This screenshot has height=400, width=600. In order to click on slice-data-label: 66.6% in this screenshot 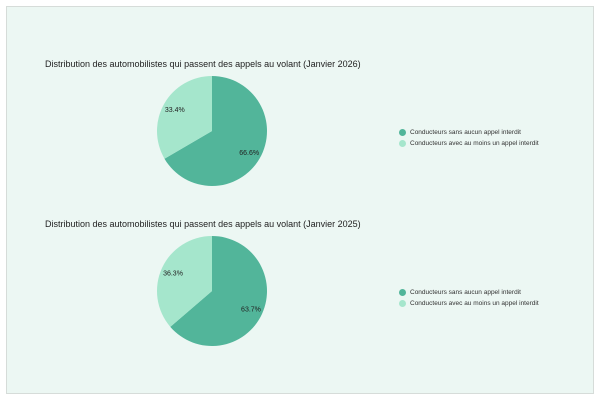, I will do `click(249, 153)`.